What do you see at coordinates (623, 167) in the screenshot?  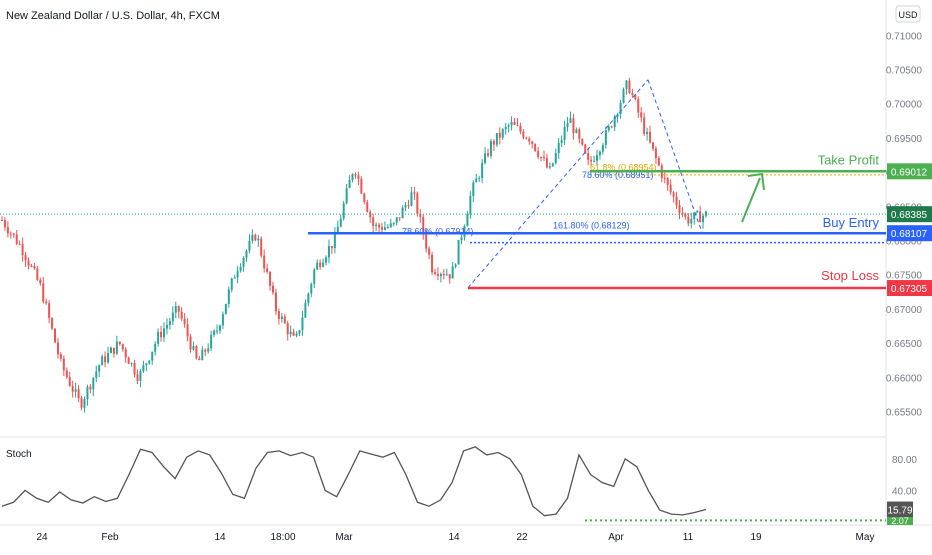 I see `fib-annotation: 61.8% (0.68954)` at bounding box center [623, 167].